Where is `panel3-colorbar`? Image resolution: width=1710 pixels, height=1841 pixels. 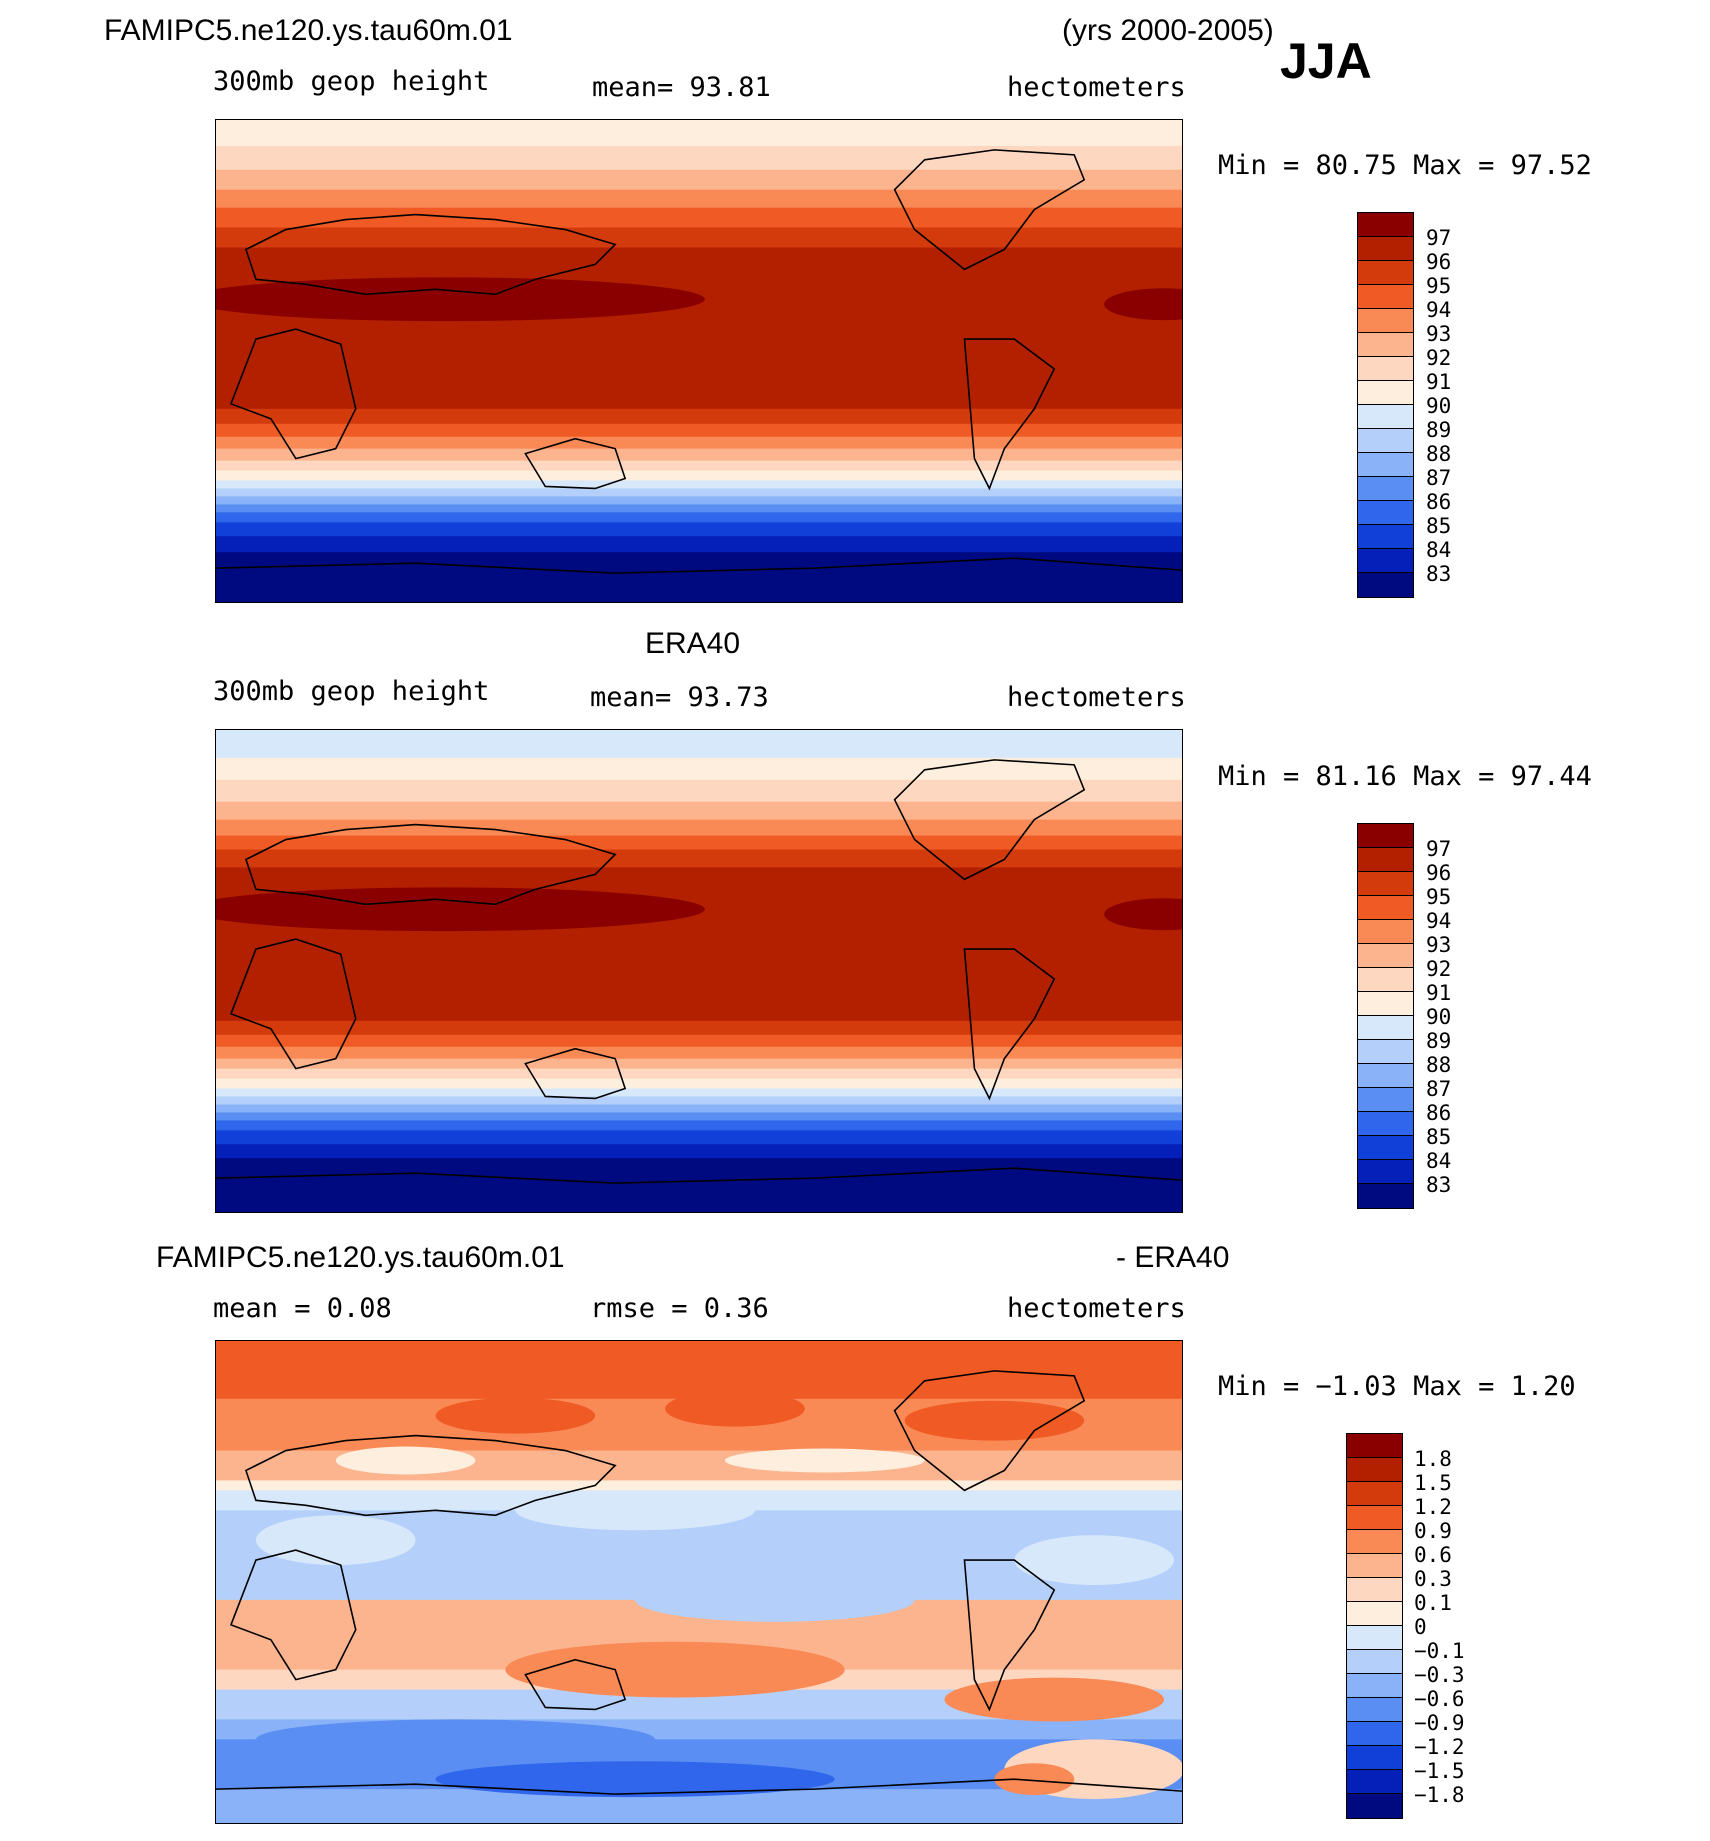
panel3-colorbar is located at coordinates (1374, 1626).